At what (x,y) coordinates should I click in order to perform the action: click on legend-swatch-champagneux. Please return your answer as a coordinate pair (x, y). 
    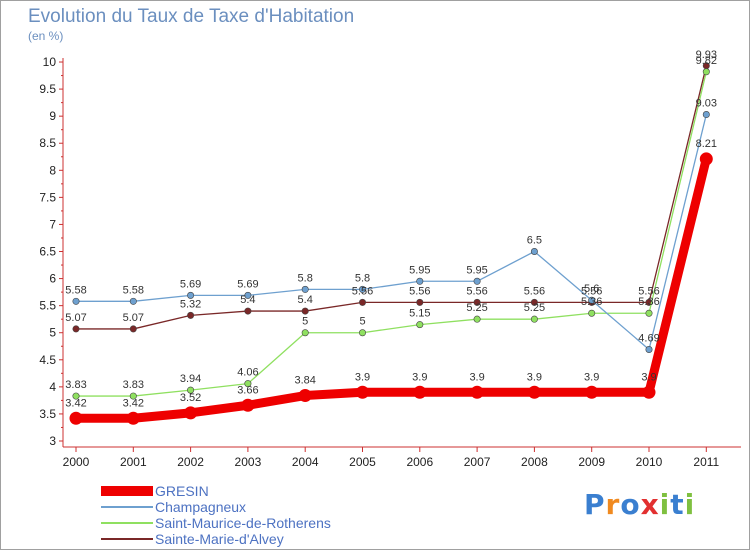
    Looking at the image, I should click on (127, 507).